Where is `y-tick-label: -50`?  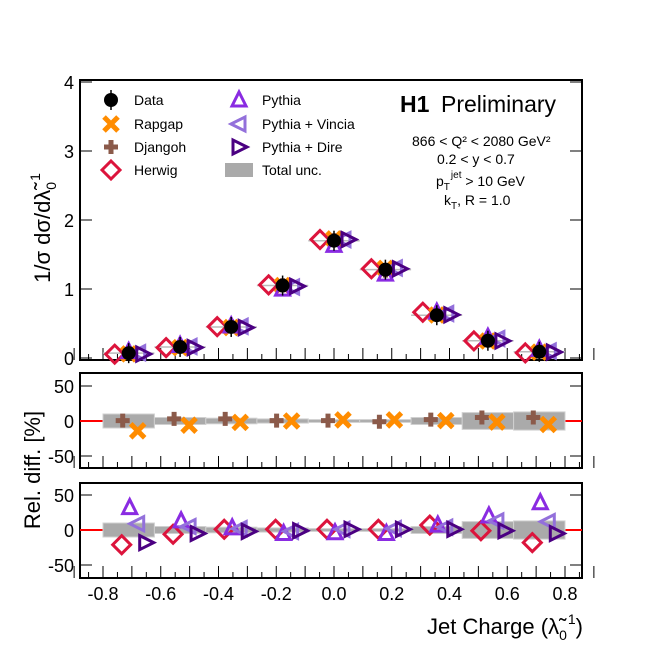
y-tick-label: -50 is located at coordinates (61, 566).